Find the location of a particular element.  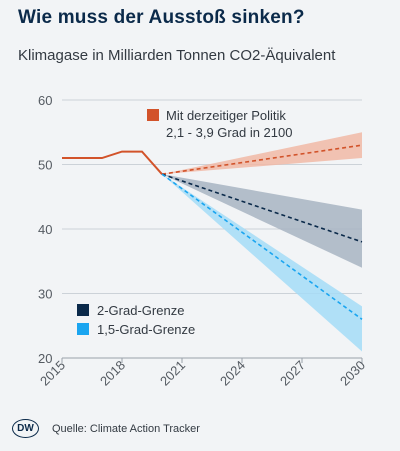

history-line is located at coordinates (112, 162).